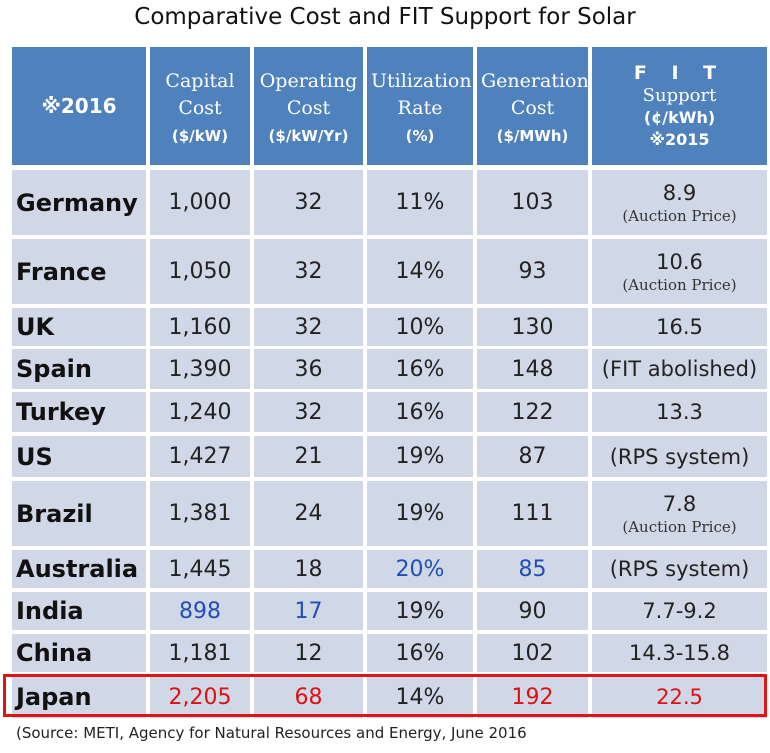 Image resolution: width=770 pixels, height=753 pixels. Describe the element at coordinates (420, 456) in the screenshot. I see `row-us-utilization-cell: 19%` at that location.